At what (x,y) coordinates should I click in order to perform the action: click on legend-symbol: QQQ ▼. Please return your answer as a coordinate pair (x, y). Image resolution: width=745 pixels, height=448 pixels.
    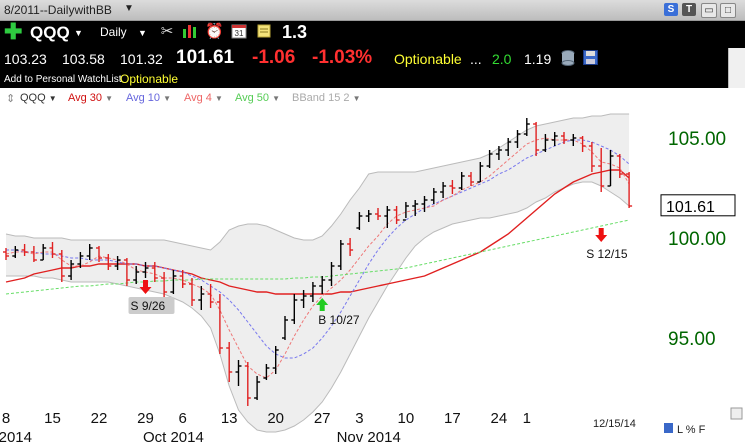
    Looking at the image, I should click on (38, 98).